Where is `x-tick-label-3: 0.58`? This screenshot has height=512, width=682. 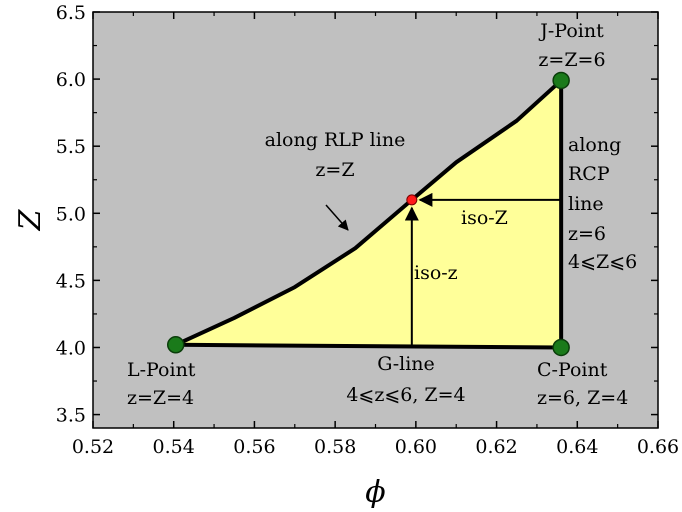
x-tick-label-3: 0.58 is located at coordinates (335, 447).